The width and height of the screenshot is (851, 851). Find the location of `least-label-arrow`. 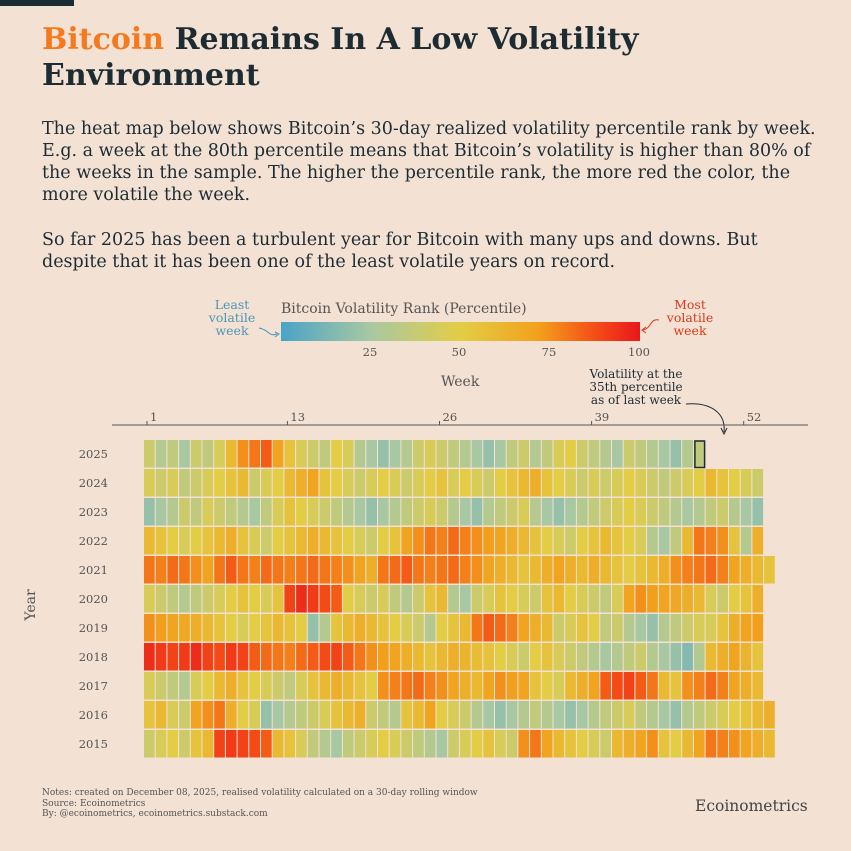

least-label-arrow is located at coordinates (268, 331).